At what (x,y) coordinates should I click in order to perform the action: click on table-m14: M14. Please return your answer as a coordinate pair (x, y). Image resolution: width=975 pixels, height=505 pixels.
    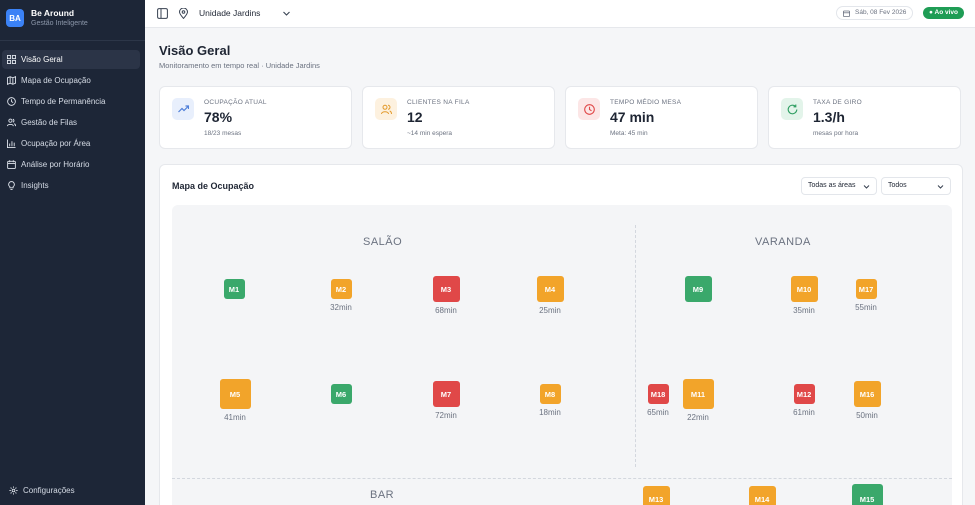
    Looking at the image, I should click on (762, 495).